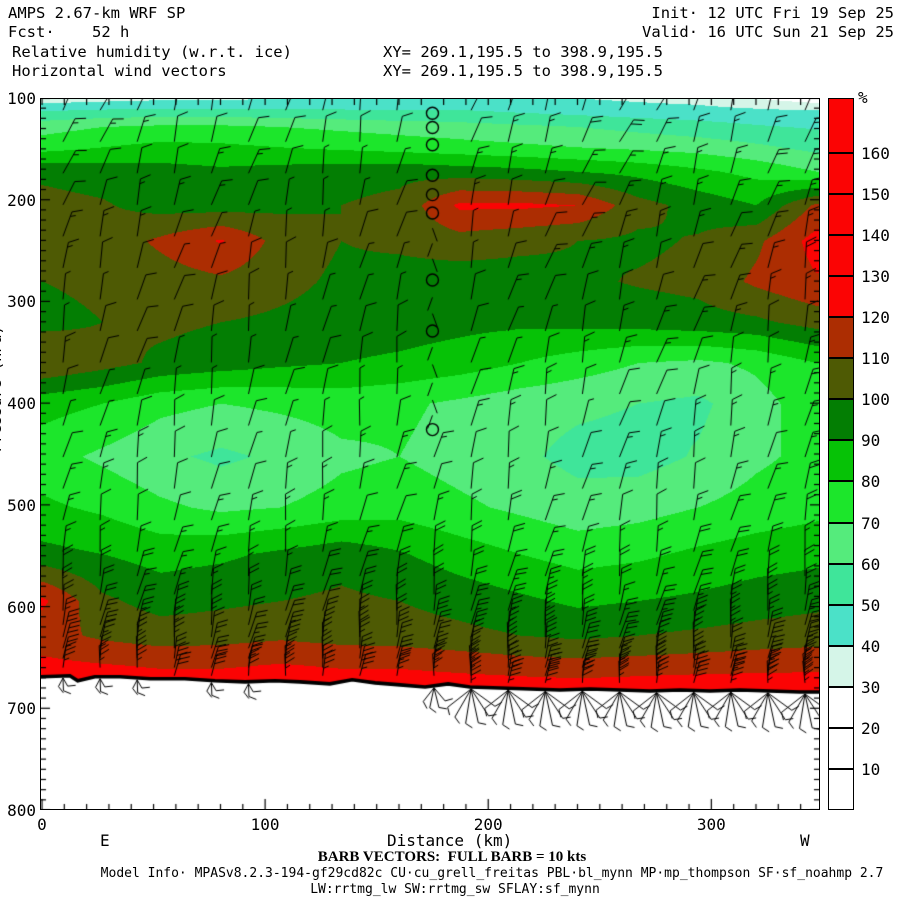  What do you see at coordinates (871, 687) in the screenshot?
I see `colorbar-tick-label: 30` at bounding box center [871, 687].